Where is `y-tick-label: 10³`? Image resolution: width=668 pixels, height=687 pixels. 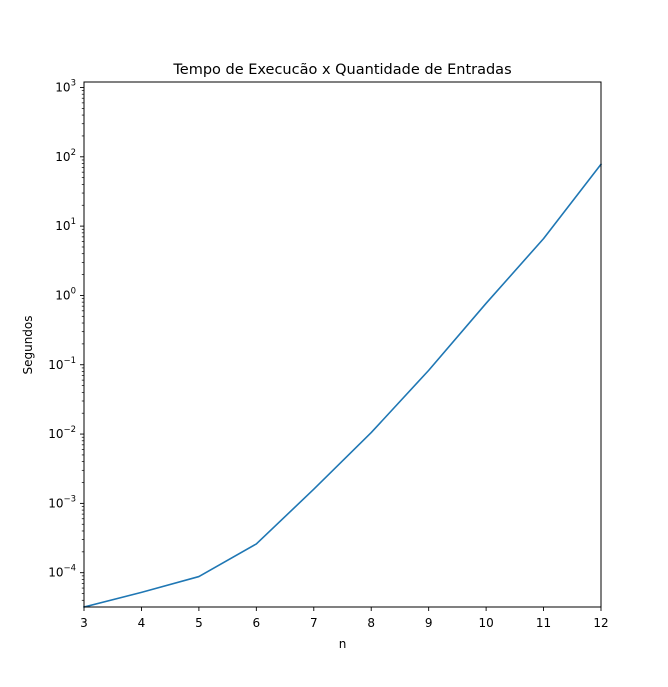 y-tick-label: 10³ is located at coordinates (65, 86).